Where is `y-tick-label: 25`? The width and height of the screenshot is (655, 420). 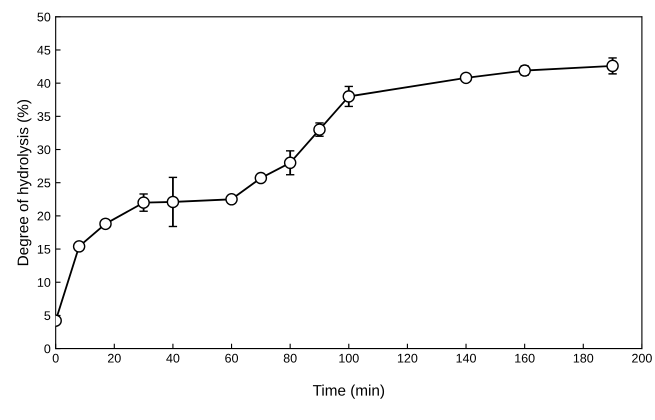
y-tick-label: 25 is located at coordinates (44, 183).